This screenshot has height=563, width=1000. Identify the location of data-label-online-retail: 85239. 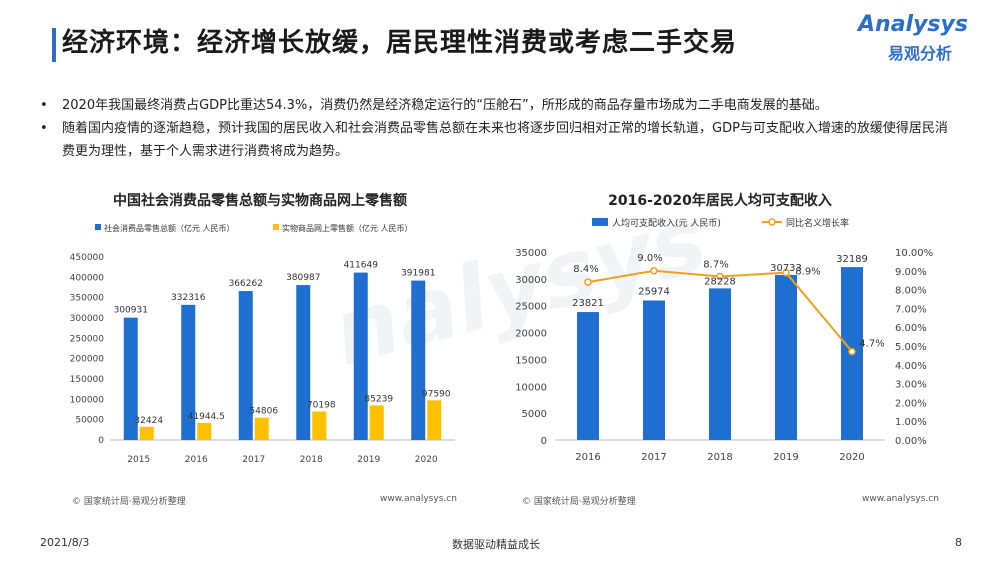
(378, 399).